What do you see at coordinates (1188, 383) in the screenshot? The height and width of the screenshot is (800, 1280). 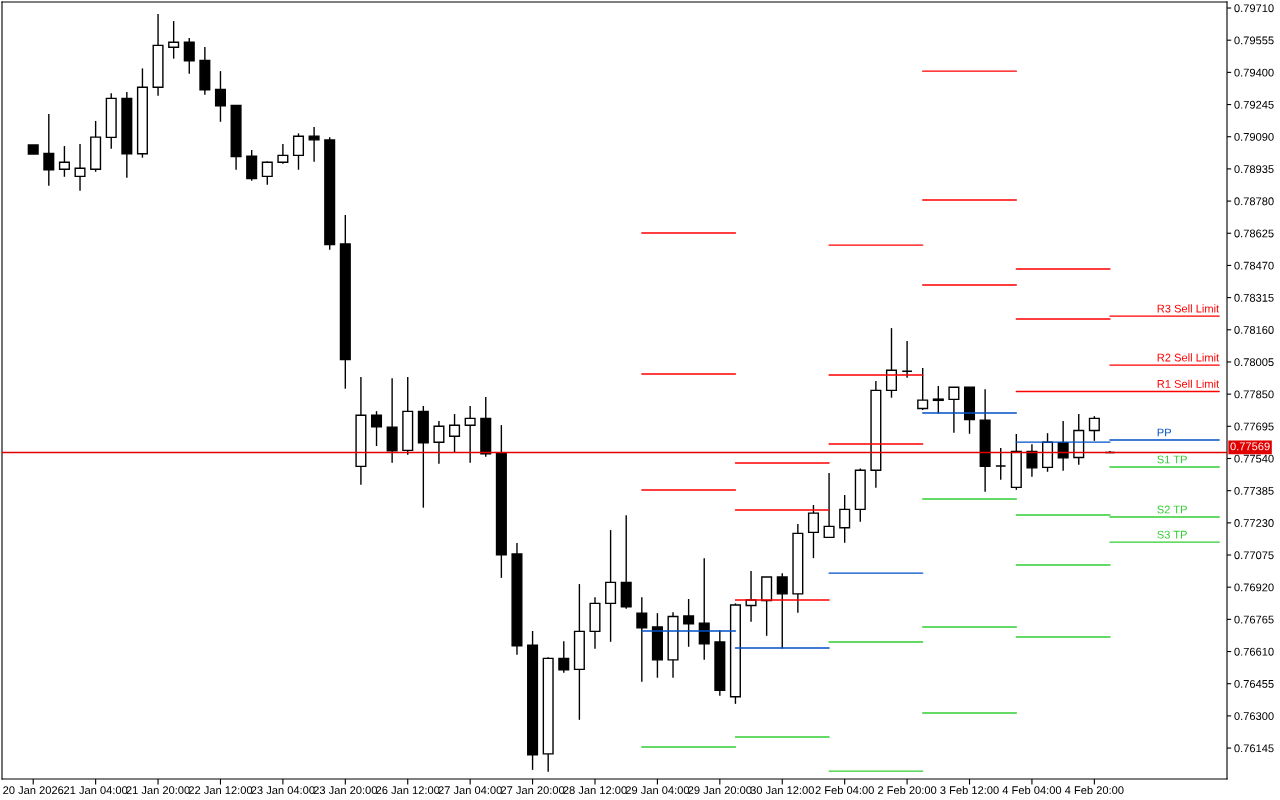 I see `series-label: R1 Sell Limit` at bounding box center [1188, 383].